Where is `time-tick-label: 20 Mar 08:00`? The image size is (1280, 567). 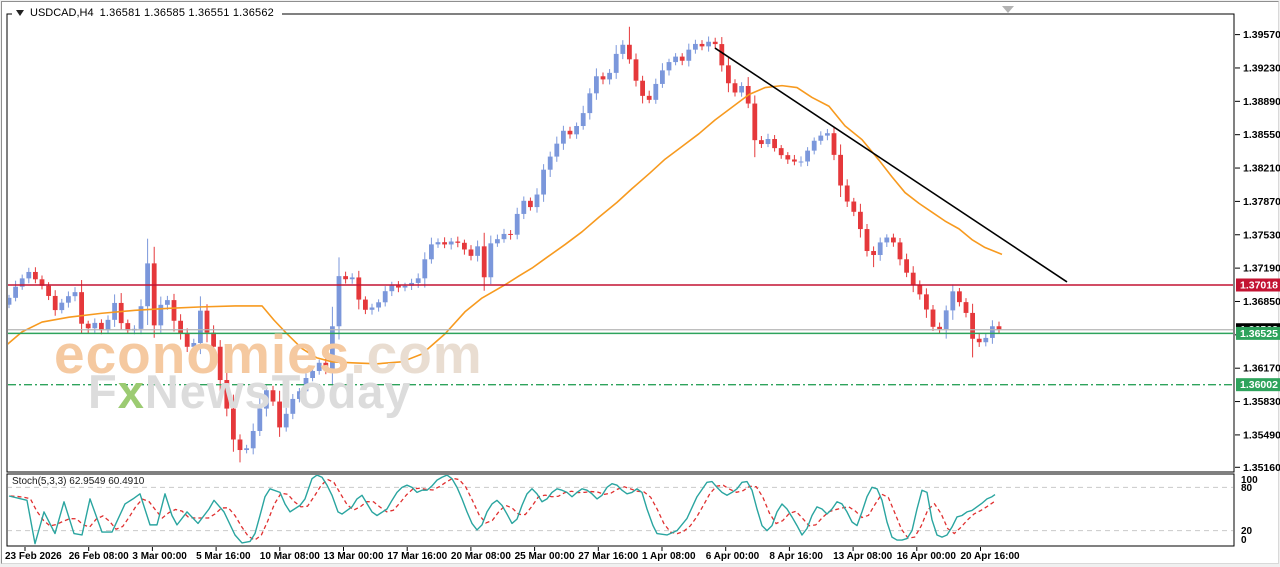
time-tick-label: 20 Mar 08:00 is located at coordinates (481, 556).